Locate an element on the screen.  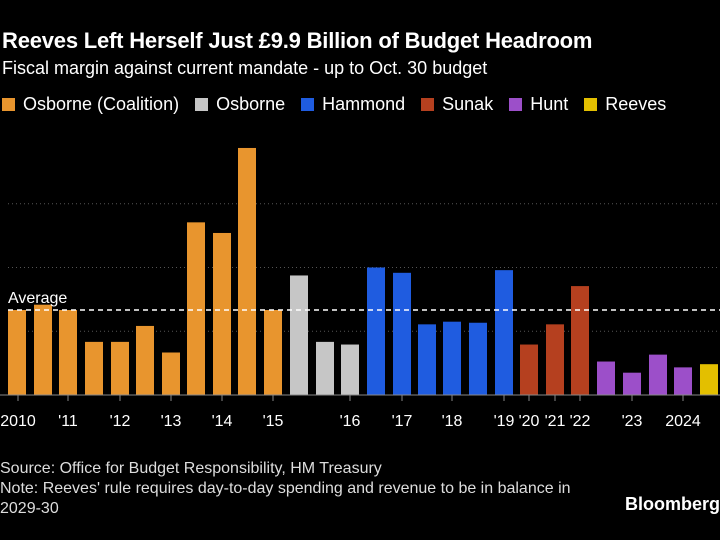
legend-item-osborne: Osborne is located at coordinates (240, 104).